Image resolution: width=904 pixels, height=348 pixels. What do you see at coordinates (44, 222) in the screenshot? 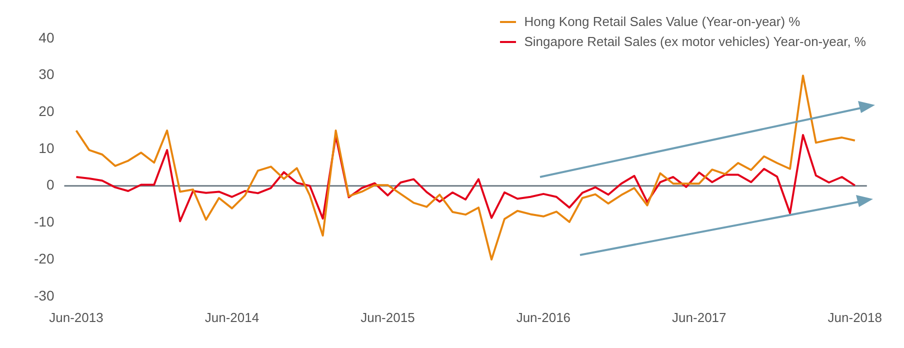
I see `y-tick-label: -10` at bounding box center [44, 222].